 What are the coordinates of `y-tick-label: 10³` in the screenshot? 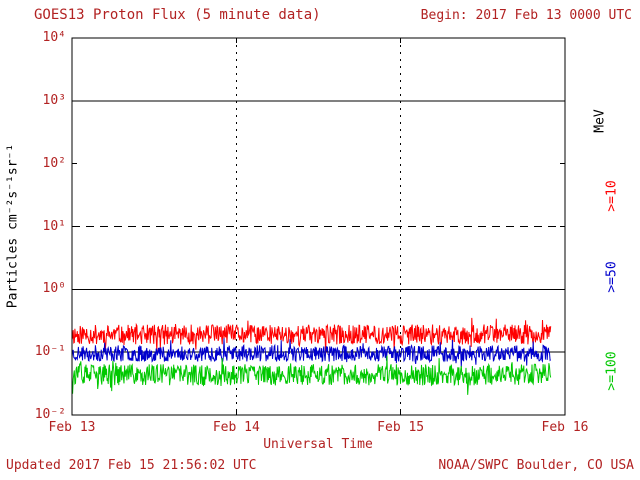 It's located at (54, 100).